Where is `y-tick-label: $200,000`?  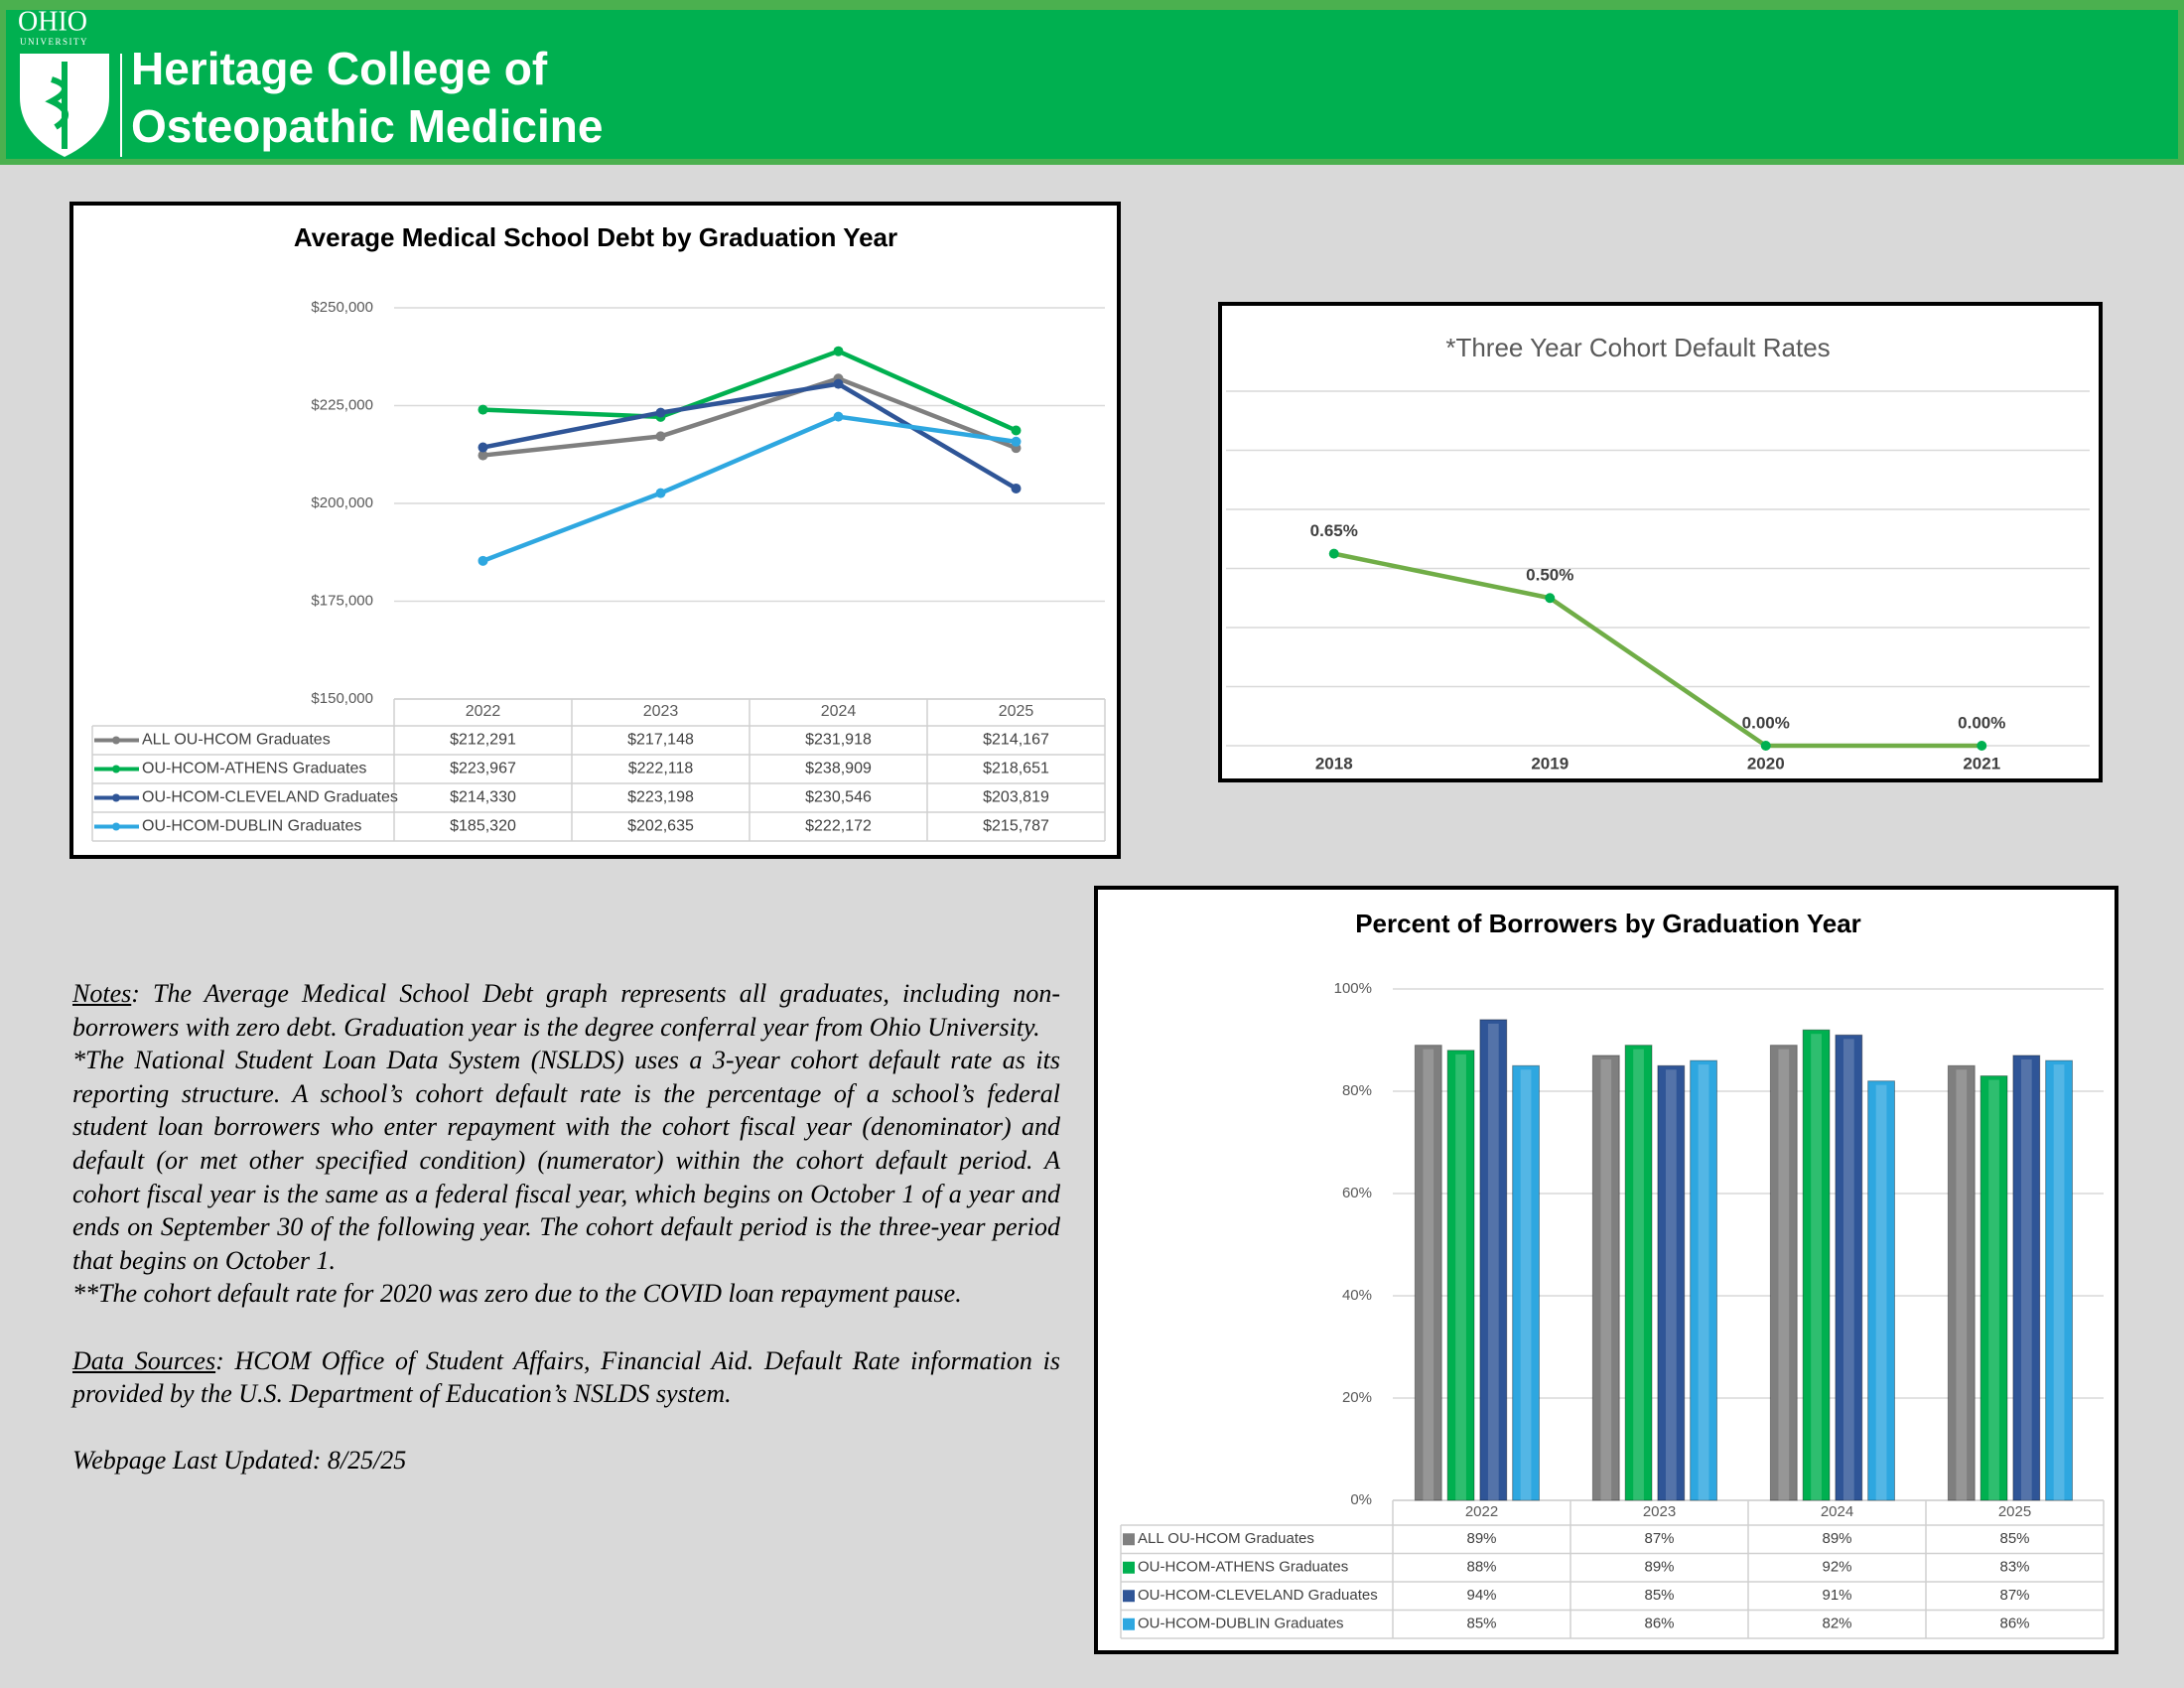
y-tick-label: $200,000 is located at coordinates (342, 502).